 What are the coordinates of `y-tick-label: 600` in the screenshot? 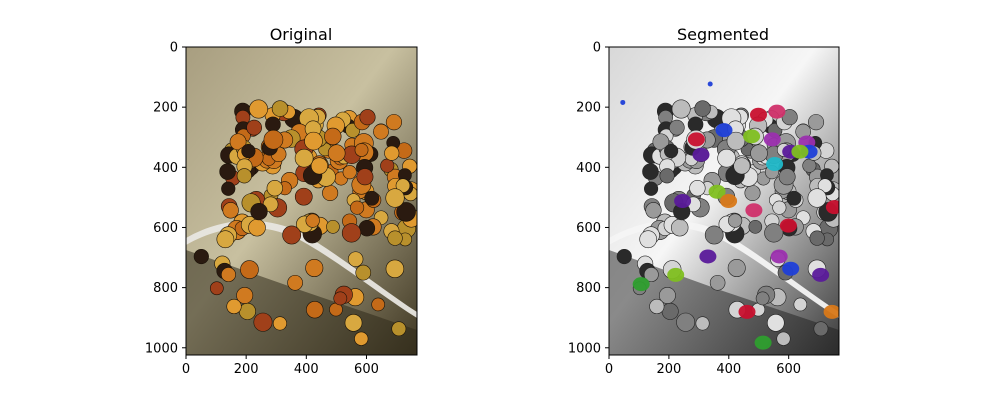 It's located at (588, 228).